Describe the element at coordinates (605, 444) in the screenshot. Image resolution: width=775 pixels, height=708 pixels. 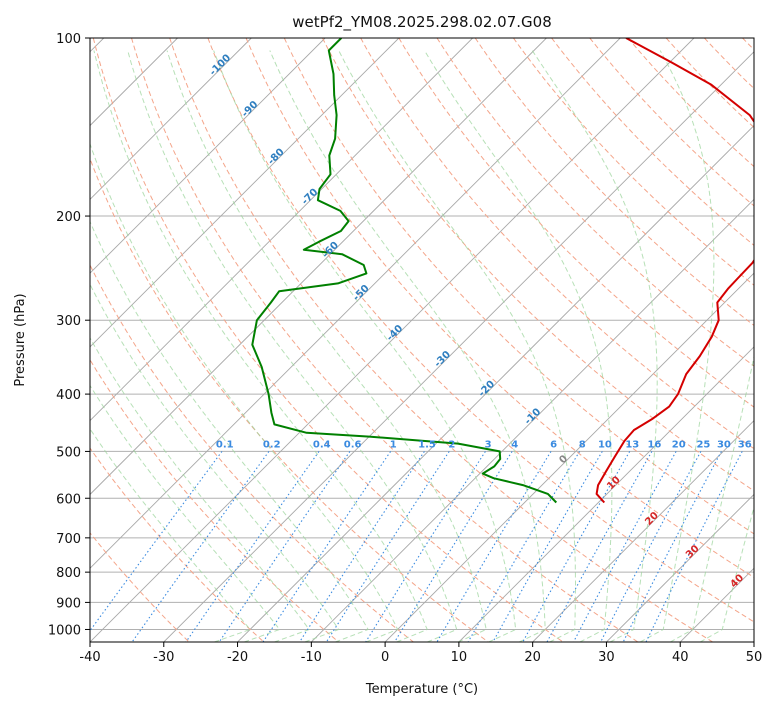
I see `mixing-ratio-label: 10` at that location.